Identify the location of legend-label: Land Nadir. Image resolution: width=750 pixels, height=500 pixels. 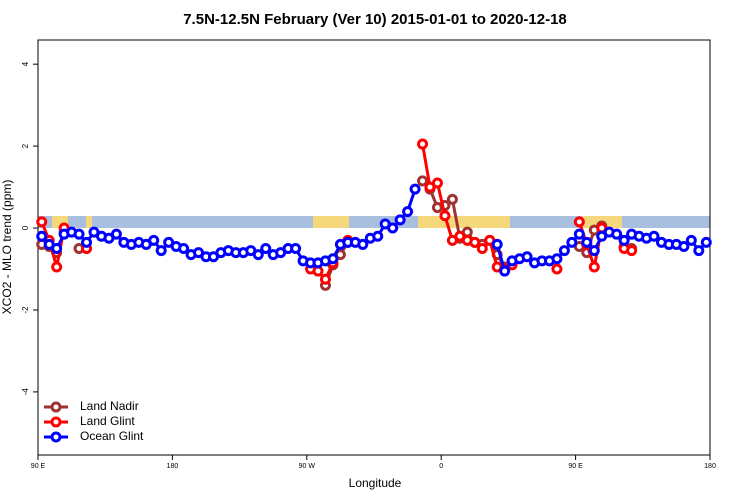
(109, 406).